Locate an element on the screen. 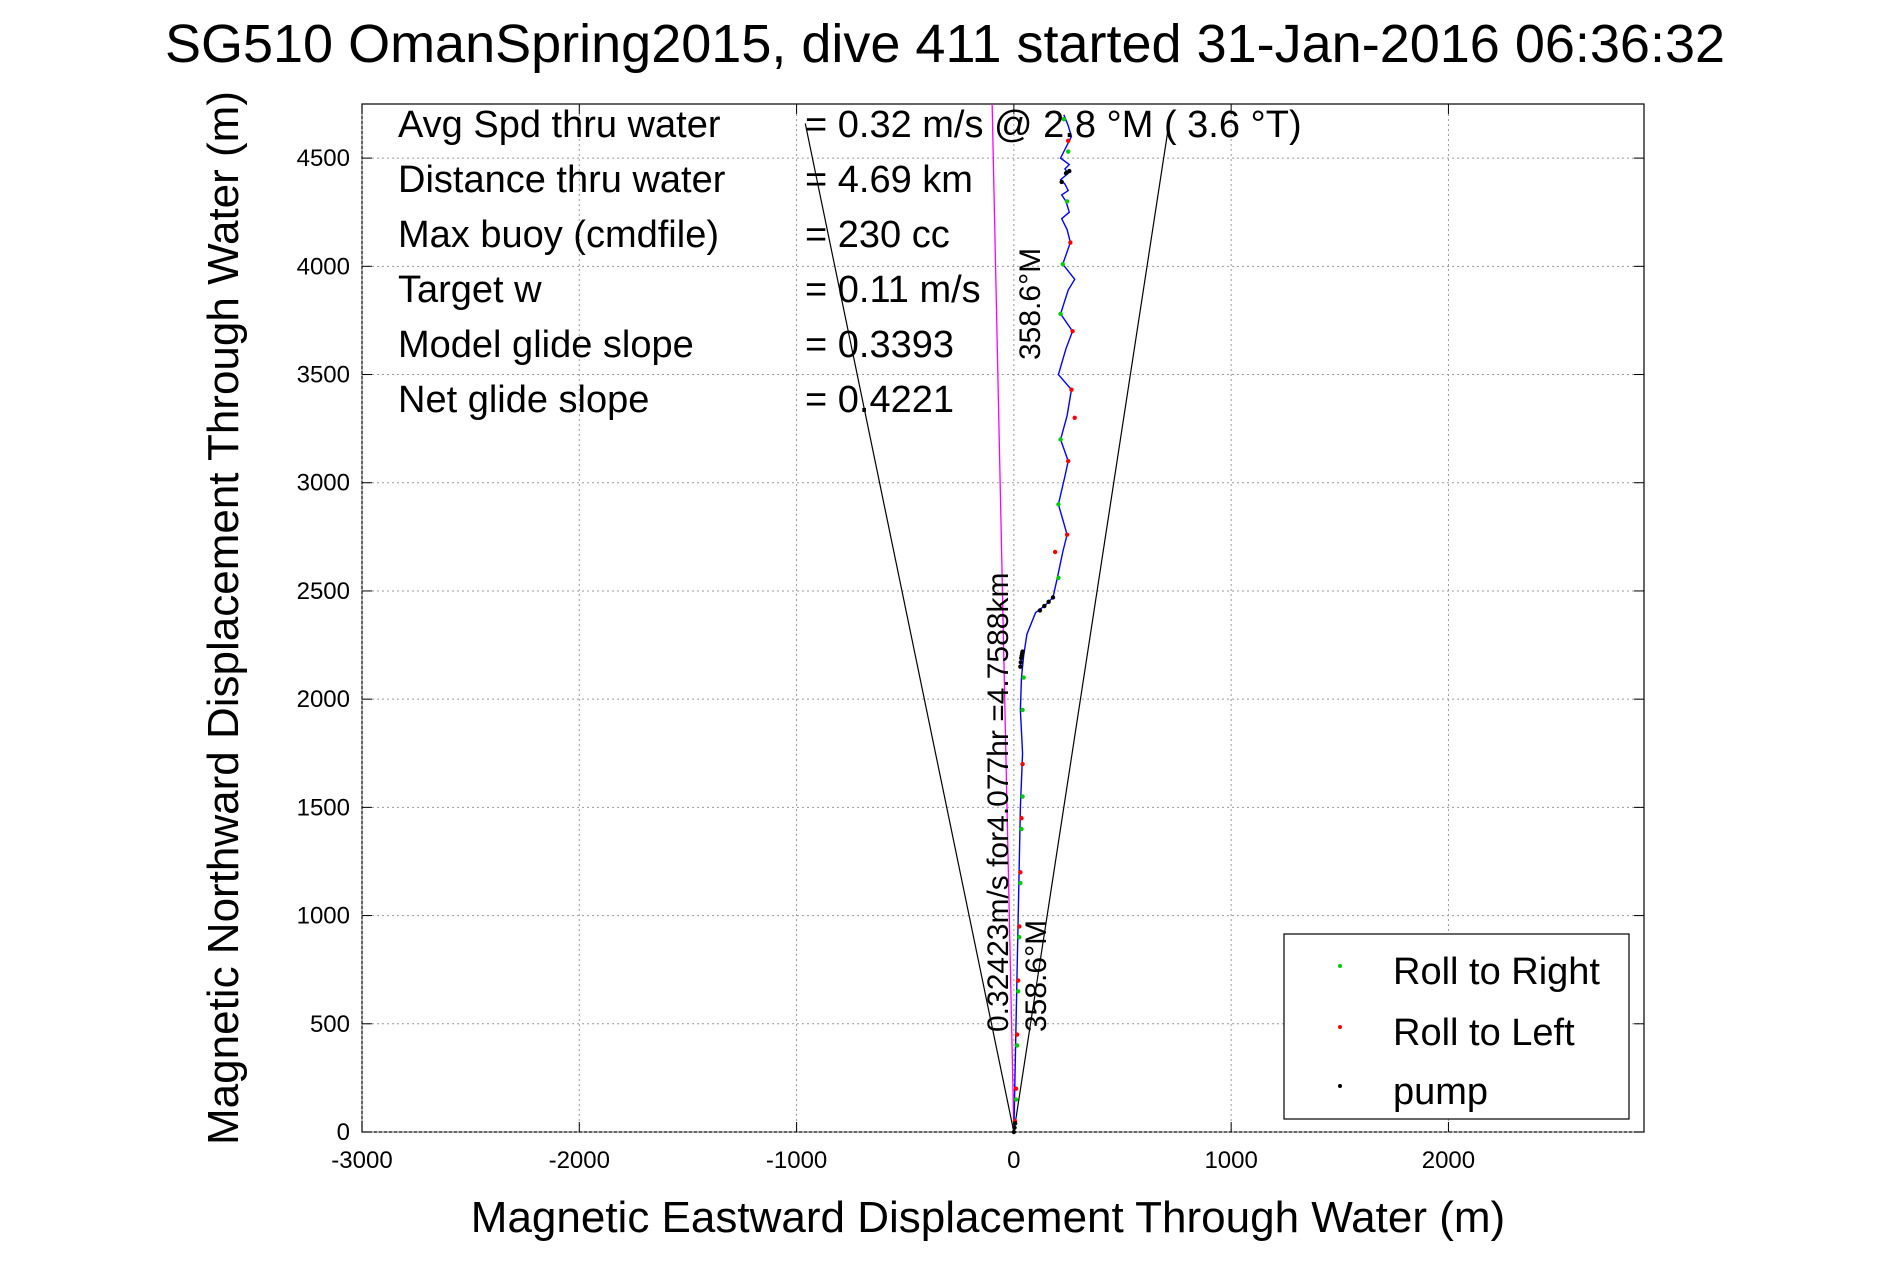 This screenshot has width=1891, height=1267. legend-marker-roll-right is located at coordinates (1340, 966).